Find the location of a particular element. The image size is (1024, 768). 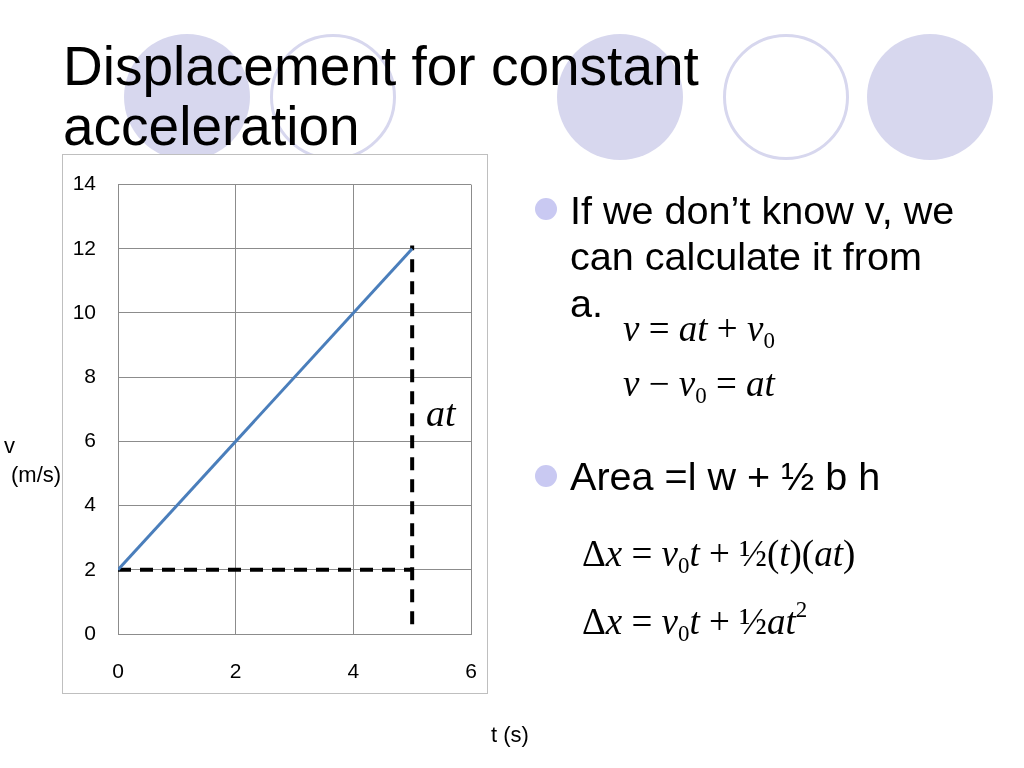

text: v − v$_{0}$ = at is located at coordinates (699, 385).